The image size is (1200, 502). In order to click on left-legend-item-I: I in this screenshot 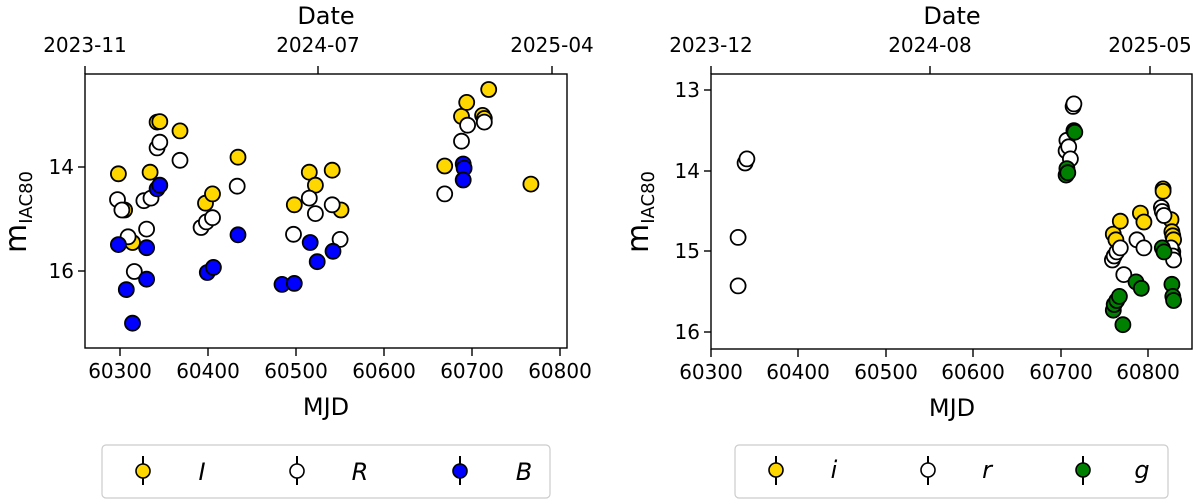, I will do `click(170, 471)`.